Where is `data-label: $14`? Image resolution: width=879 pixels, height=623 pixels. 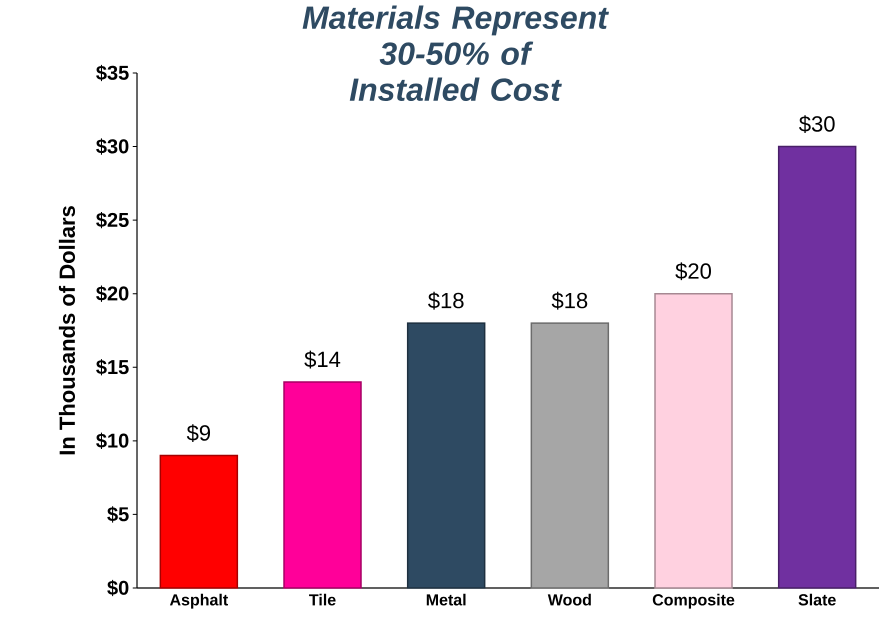
data-label: $14 is located at coordinates (322, 359).